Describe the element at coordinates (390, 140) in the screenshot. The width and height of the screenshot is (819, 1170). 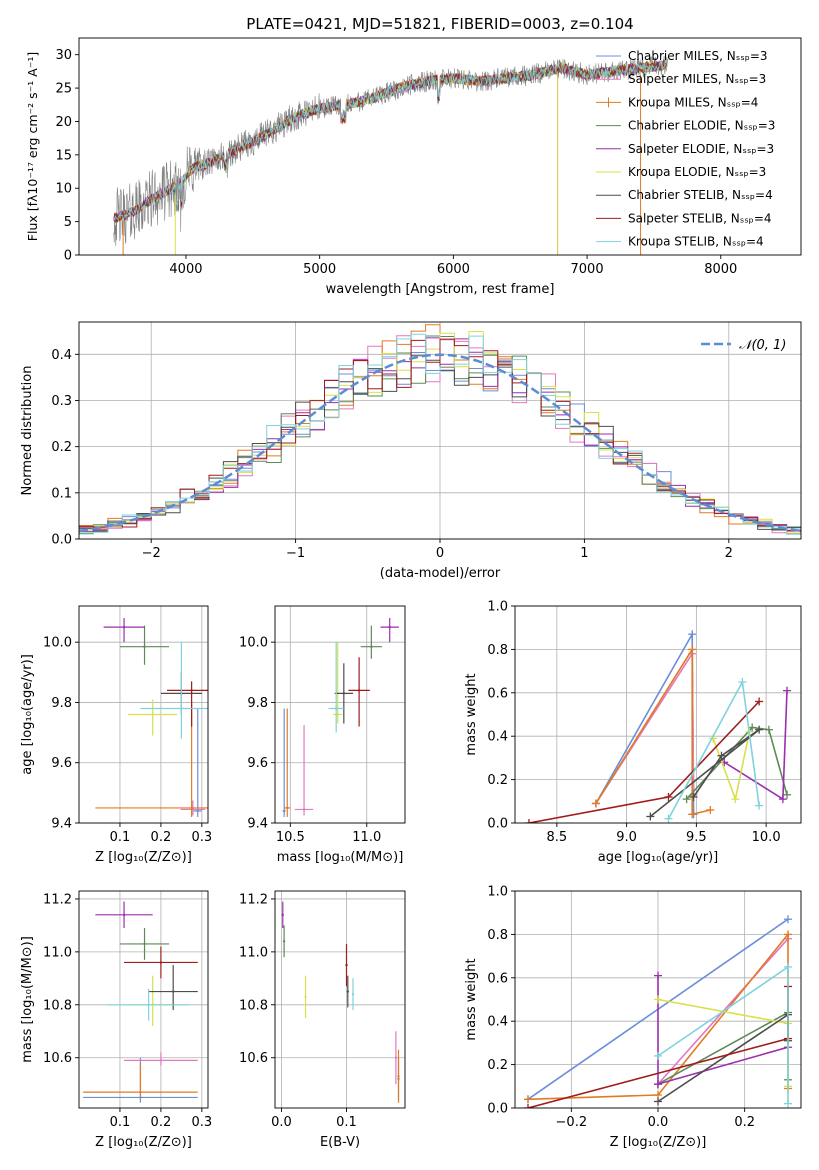
I see `spectrum-model-line` at that location.